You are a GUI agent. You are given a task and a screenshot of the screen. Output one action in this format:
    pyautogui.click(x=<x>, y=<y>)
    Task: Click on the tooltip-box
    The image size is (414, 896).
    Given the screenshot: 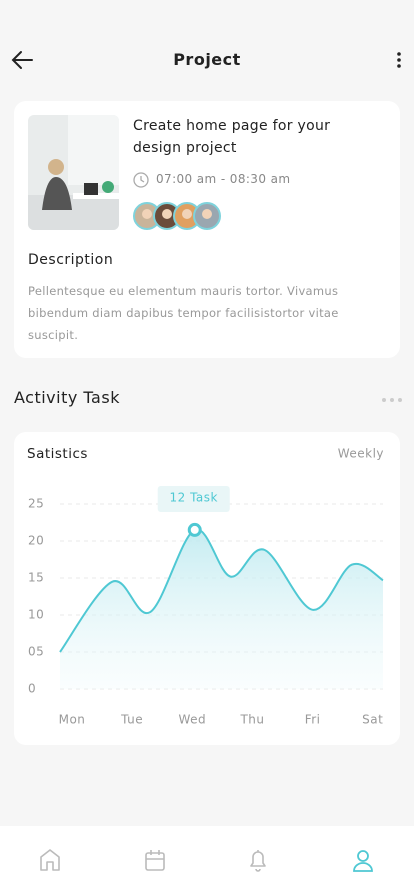 What is the action you would take?
    pyautogui.click(x=193, y=499)
    